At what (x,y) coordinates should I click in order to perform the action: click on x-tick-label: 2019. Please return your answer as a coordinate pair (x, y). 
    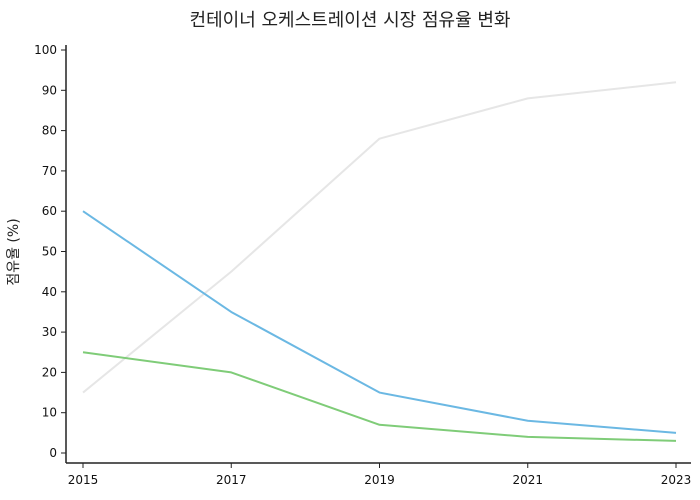
    Looking at the image, I should click on (379, 480).